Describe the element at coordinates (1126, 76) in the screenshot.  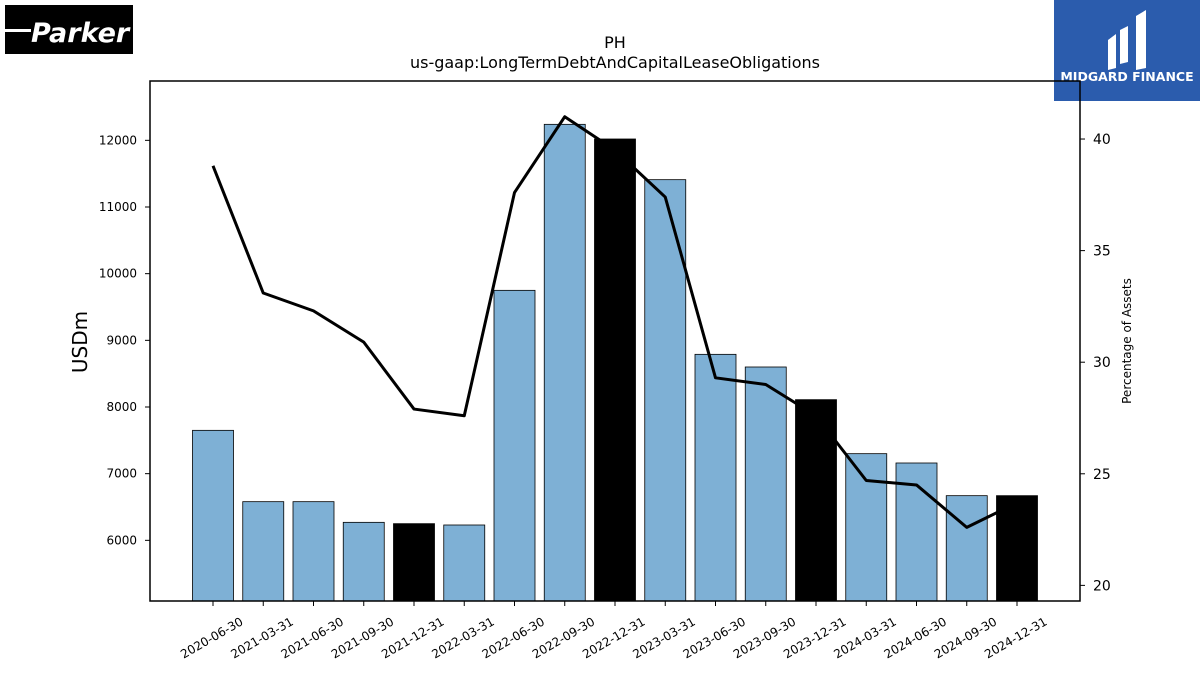
I see `midgard-logo-text: MIDGARD FINANCE` at that location.